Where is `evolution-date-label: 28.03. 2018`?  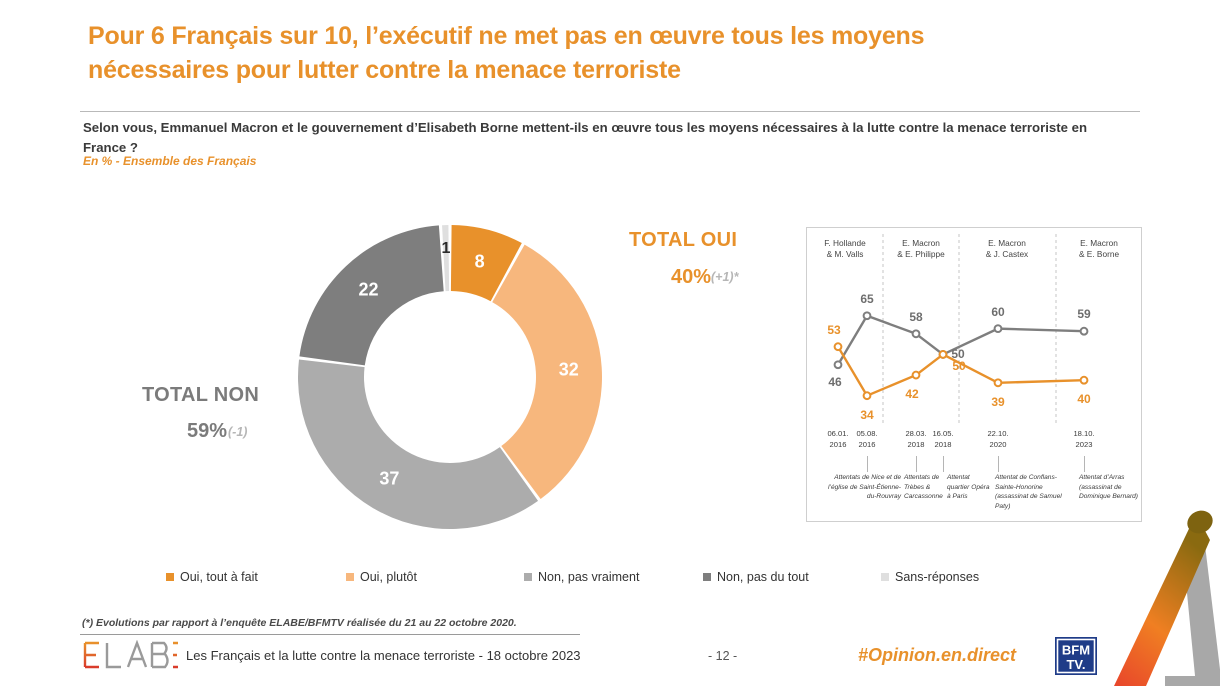
evolution-date-label: 28.03. 2018 is located at coordinates (915, 439).